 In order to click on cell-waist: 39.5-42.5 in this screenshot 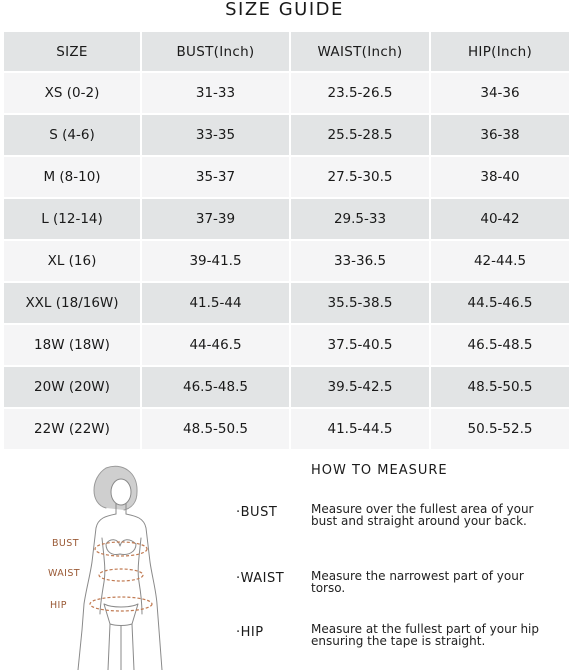, I will do `click(360, 387)`.